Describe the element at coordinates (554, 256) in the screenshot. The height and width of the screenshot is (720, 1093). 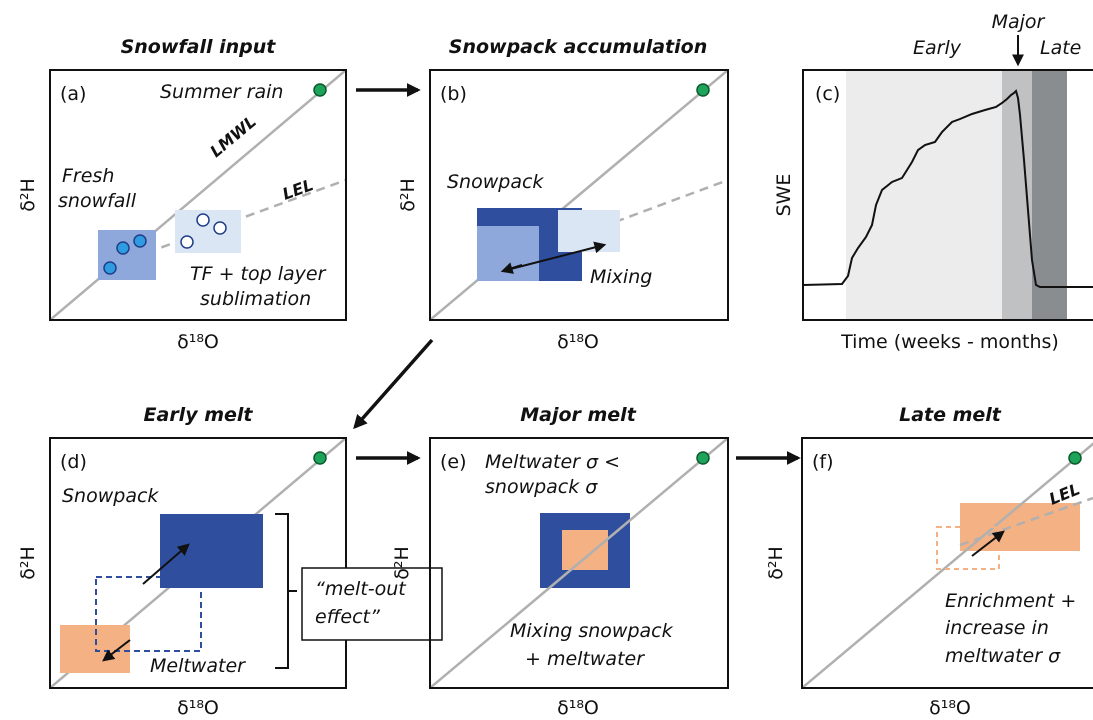
I see `mixing-arrow` at that location.